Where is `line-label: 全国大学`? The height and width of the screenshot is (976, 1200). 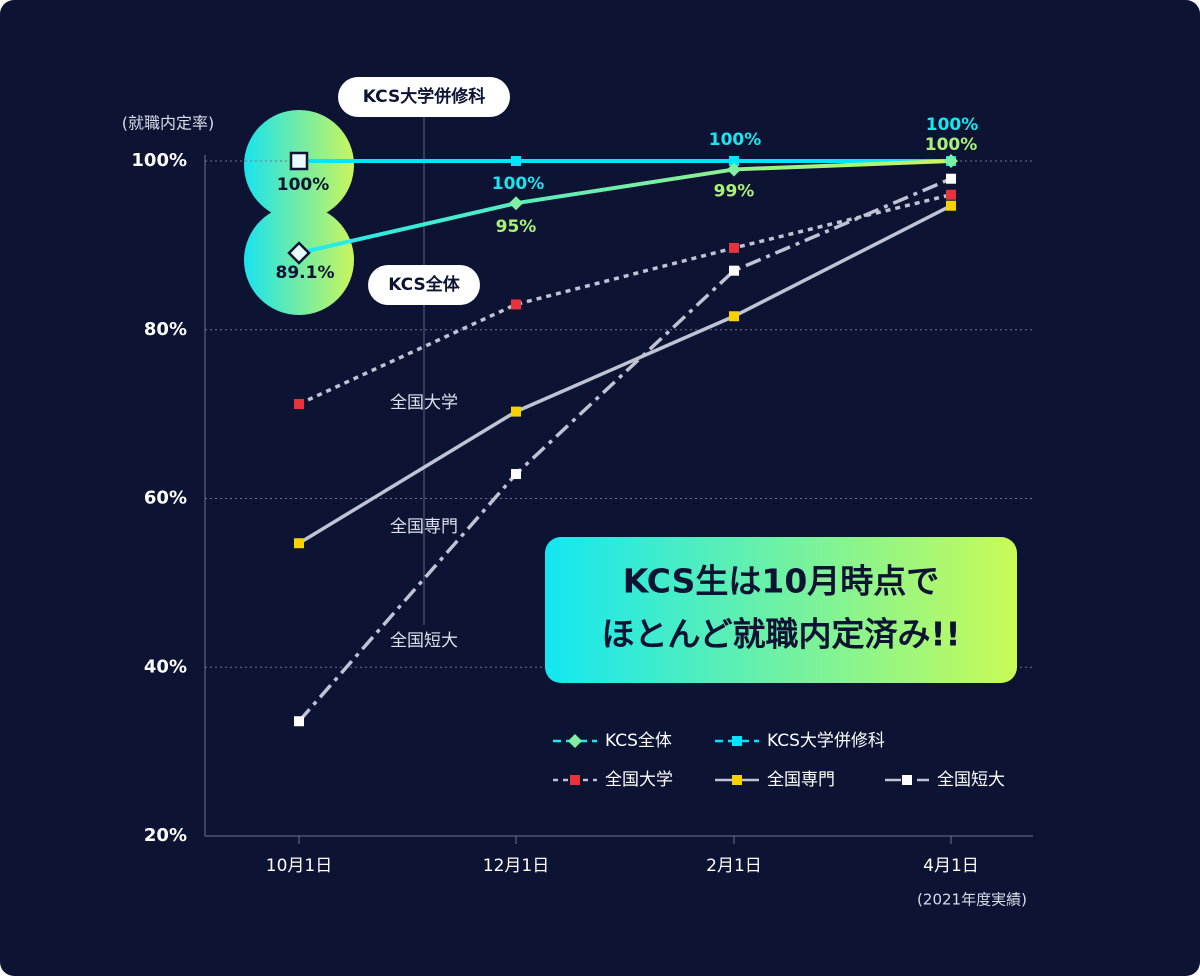
line-label: 全国大学 is located at coordinates (424, 403).